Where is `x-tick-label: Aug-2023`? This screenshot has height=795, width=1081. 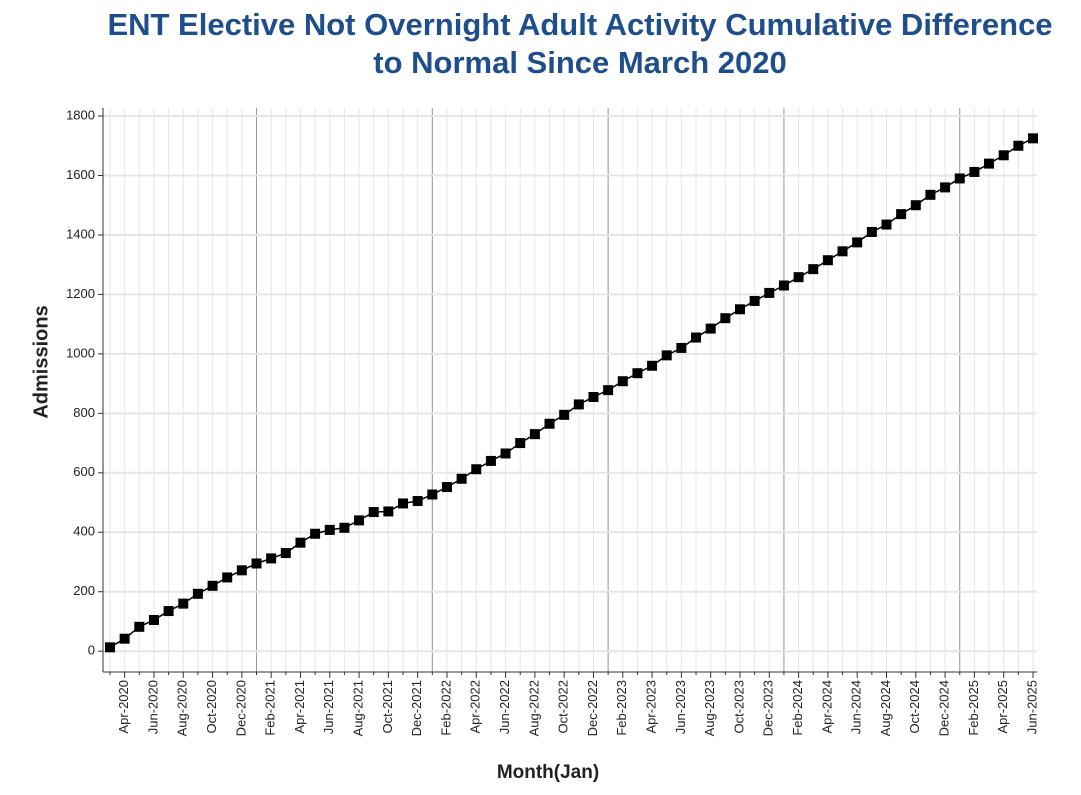 x-tick-label: Aug-2023 is located at coordinates (709, 708).